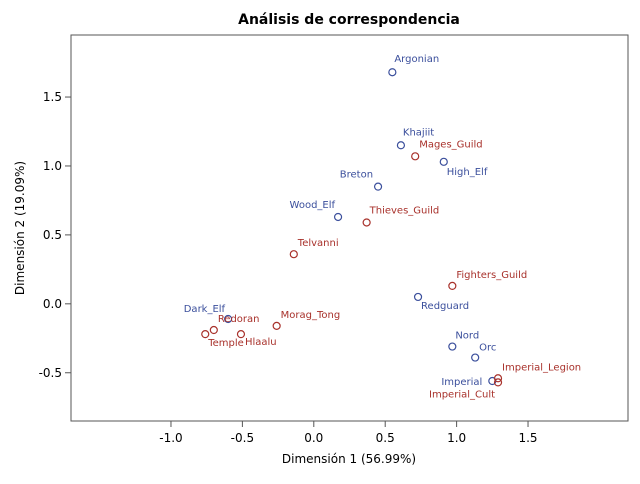 The image size is (640, 484). I want to click on point-temple, so click(205, 334).